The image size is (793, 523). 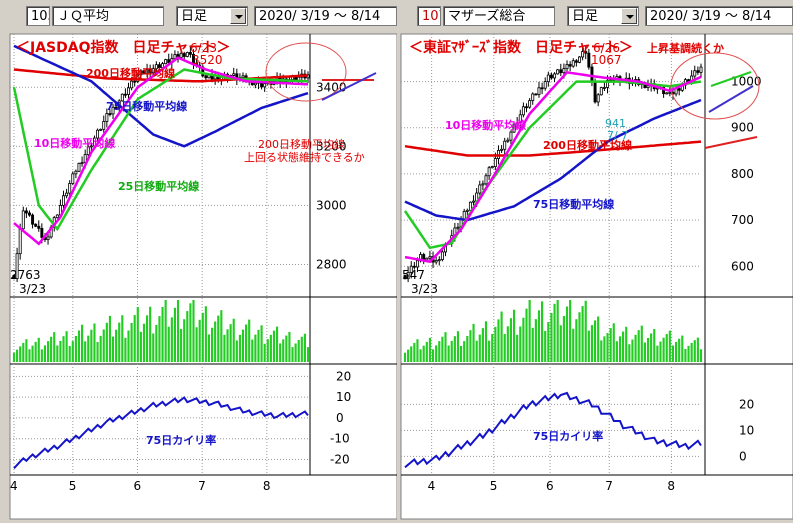 What do you see at coordinates (158, 186) in the screenshot?
I see `ma25-label: 25日移動平均線` at bounding box center [158, 186].